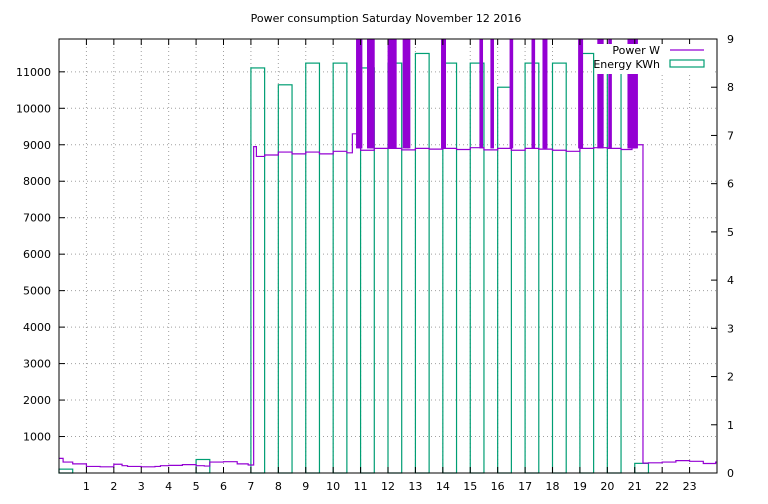 The width and height of the screenshot is (768, 504). Describe the element at coordinates (37, 437) in the screenshot. I see `y-left-tick-label: 1000` at that location.